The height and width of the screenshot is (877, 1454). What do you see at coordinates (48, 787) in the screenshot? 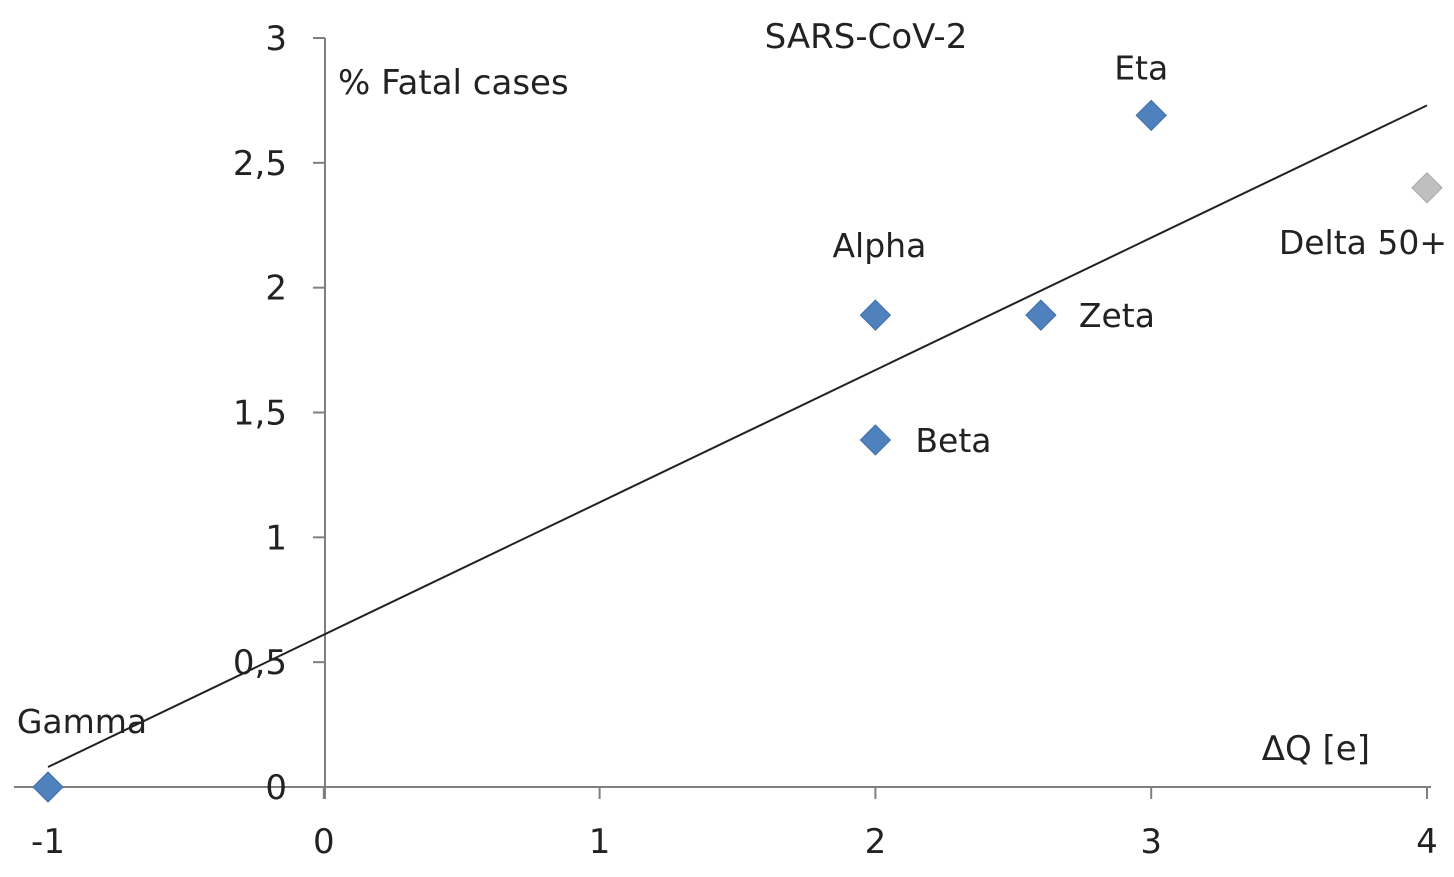
I see `point-gamma` at bounding box center [48, 787].